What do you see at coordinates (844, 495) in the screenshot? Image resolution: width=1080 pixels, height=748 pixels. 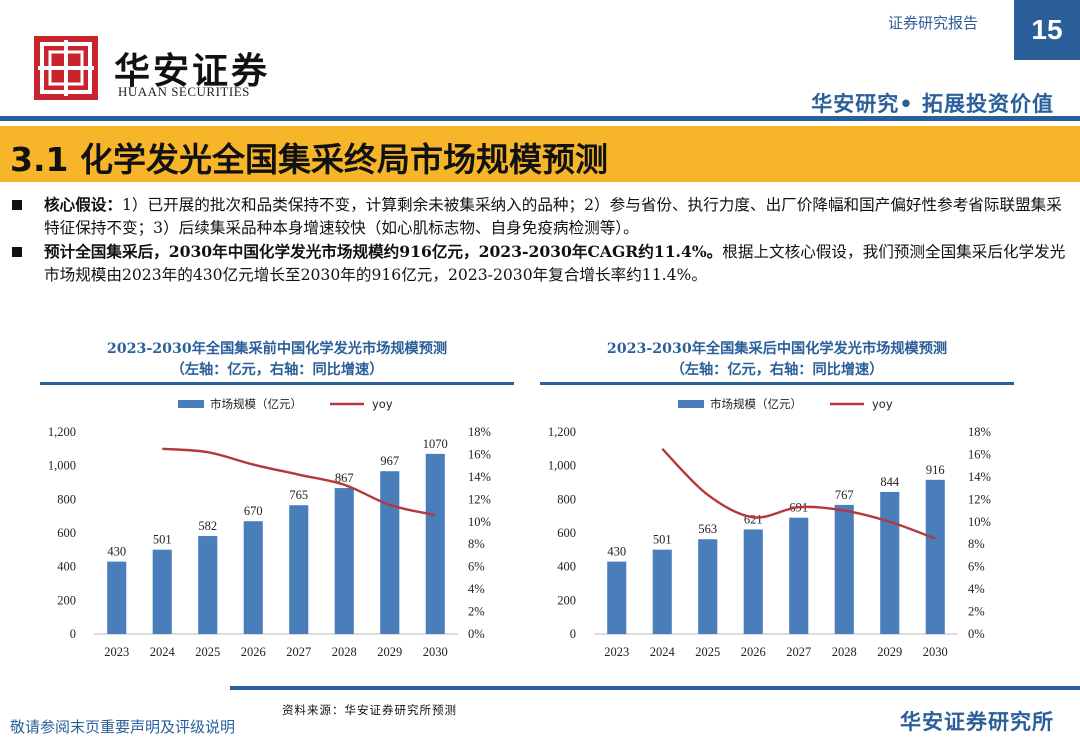 I see `bar-data-label: 767` at bounding box center [844, 495].